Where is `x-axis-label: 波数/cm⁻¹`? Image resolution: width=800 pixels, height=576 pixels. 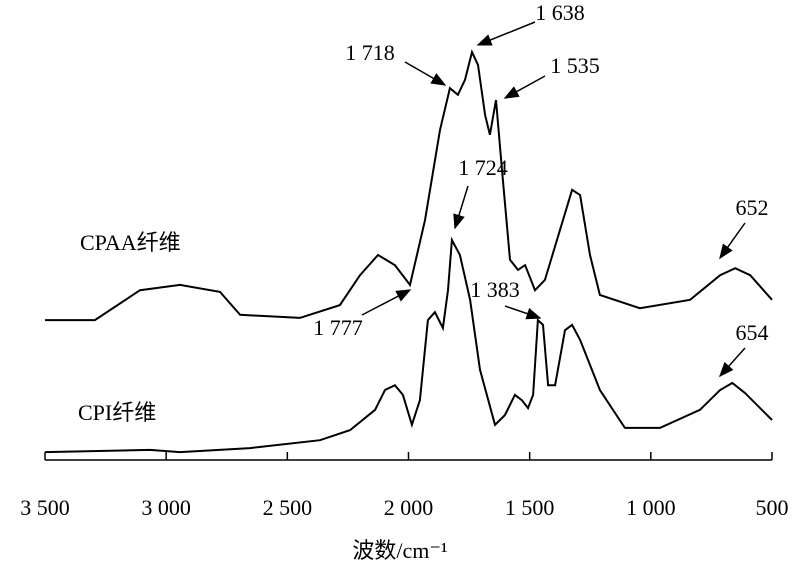 x-axis-label: 波数/cm⁻¹ is located at coordinates (399, 550).